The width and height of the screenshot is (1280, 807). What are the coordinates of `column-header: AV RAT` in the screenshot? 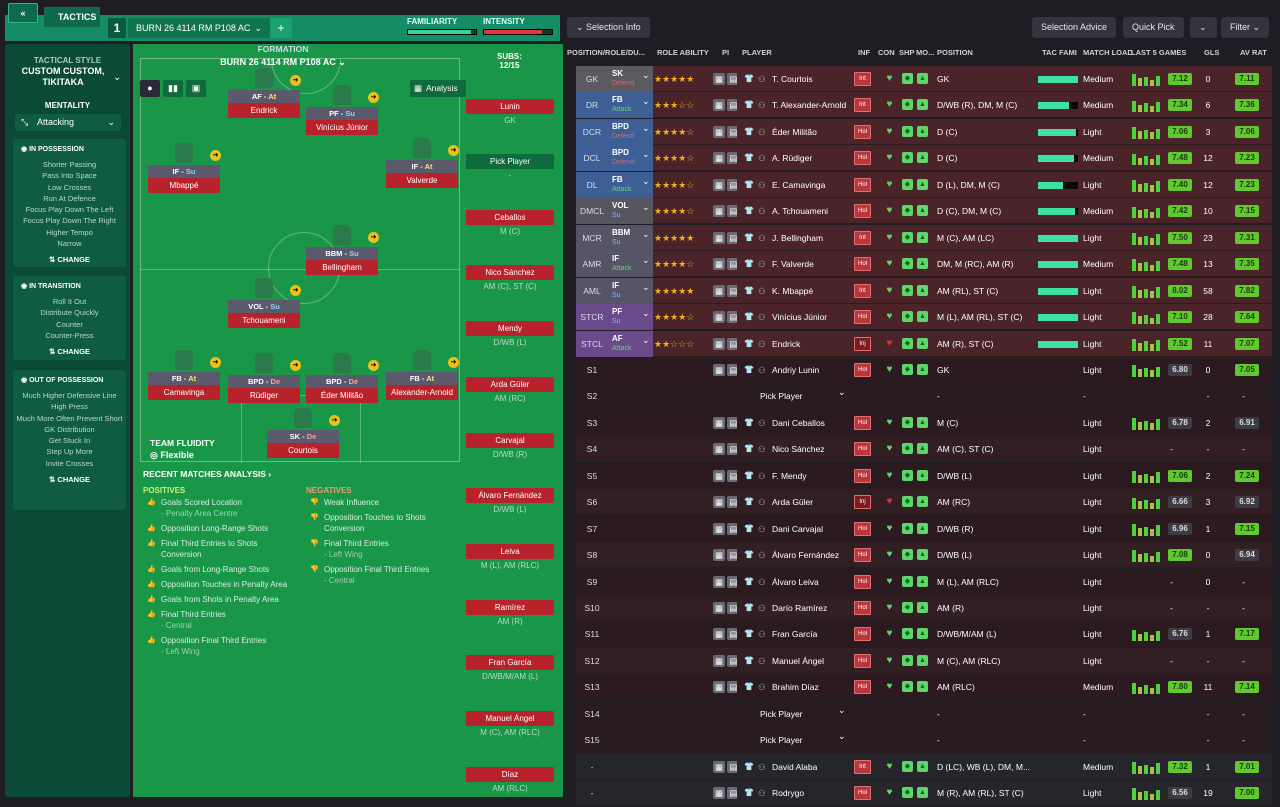 It's located at (1253, 52).